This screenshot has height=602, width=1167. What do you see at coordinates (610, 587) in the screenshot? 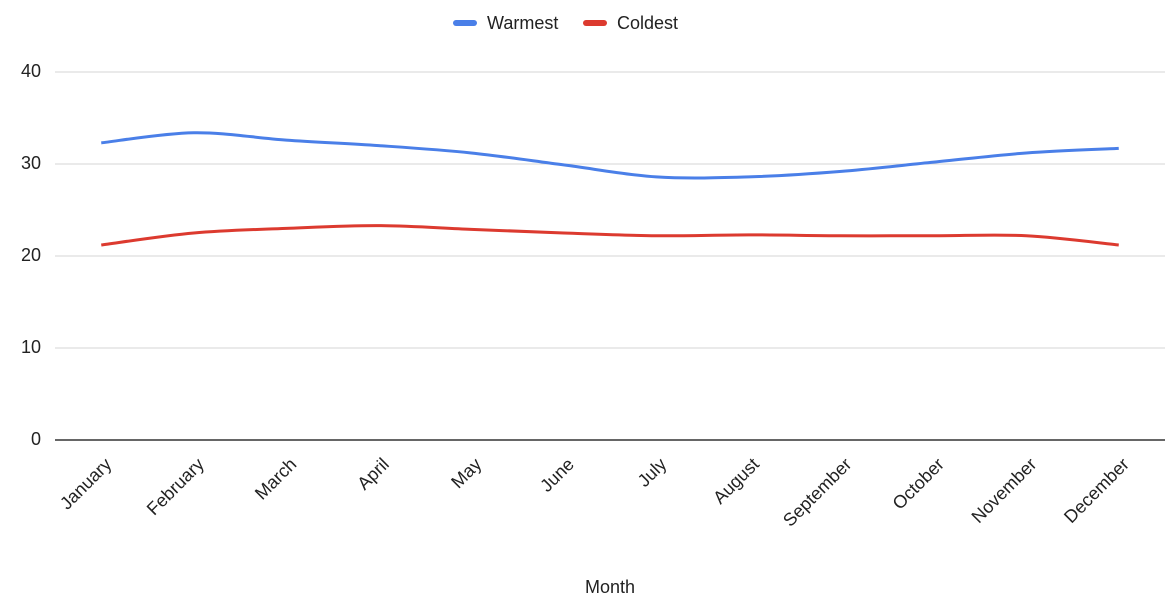
I see `x-axis-title: Month` at bounding box center [610, 587].